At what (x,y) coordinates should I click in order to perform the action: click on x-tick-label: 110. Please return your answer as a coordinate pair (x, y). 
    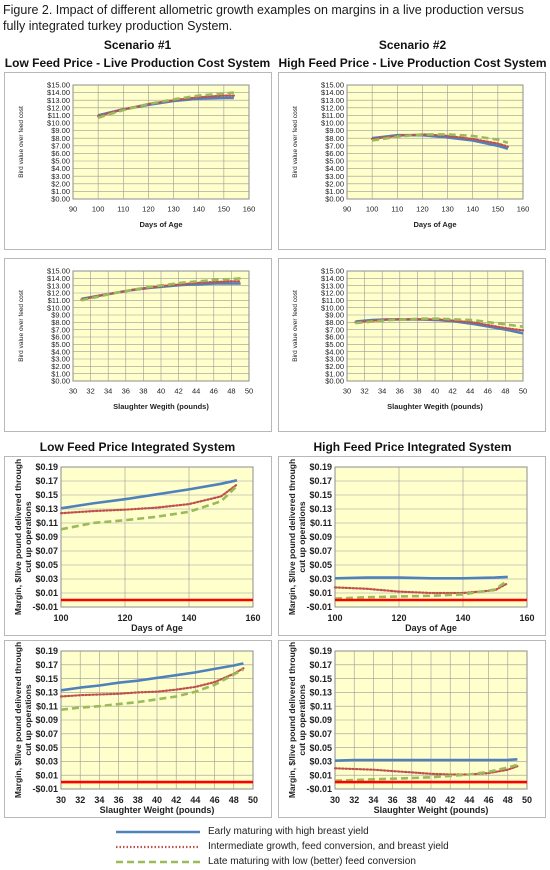
    Looking at the image, I should click on (397, 209).